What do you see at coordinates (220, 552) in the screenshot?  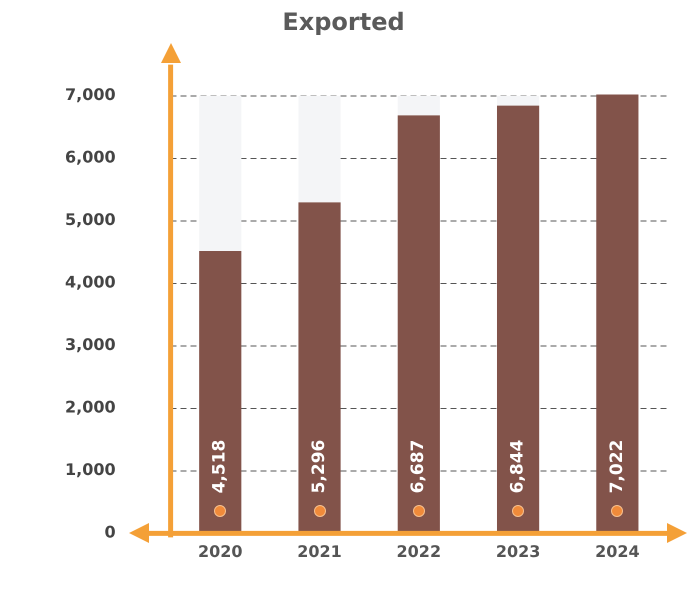 I see `x-tick-label: 2020` at bounding box center [220, 552].